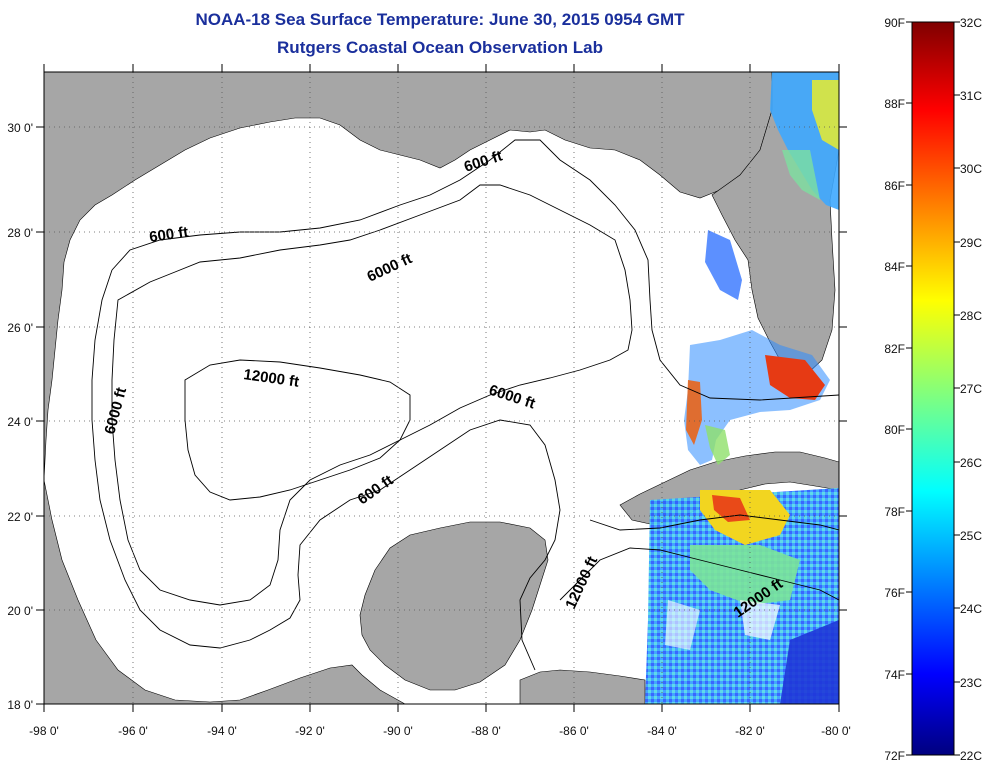  I want to click on colorbar-ticks, so click(933, 388).